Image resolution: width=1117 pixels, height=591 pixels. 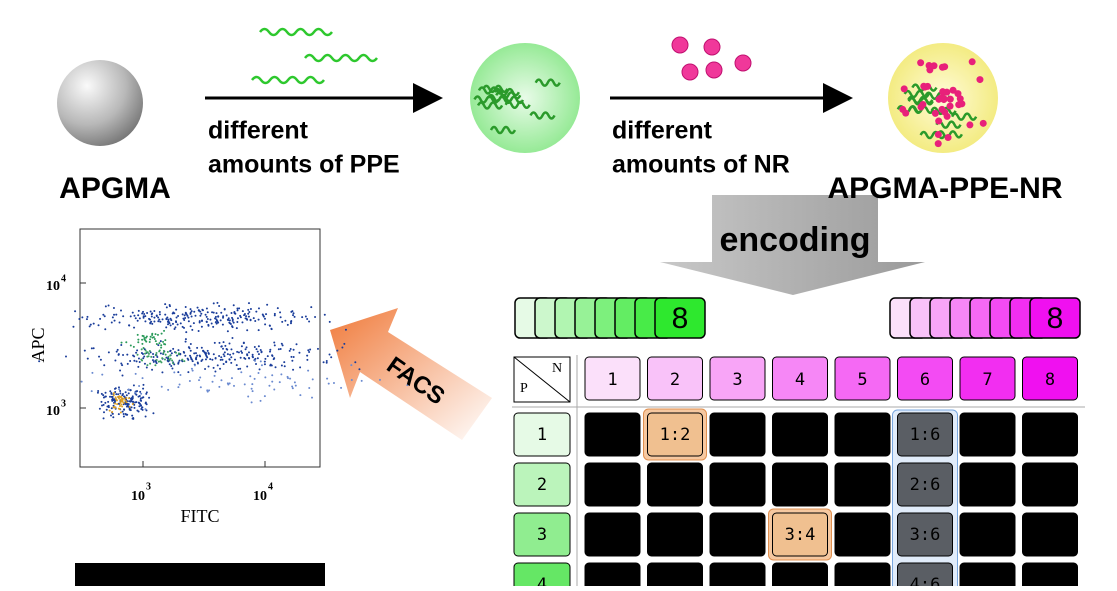 I want to click on column-label: 8, so click(x=1050, y=380).